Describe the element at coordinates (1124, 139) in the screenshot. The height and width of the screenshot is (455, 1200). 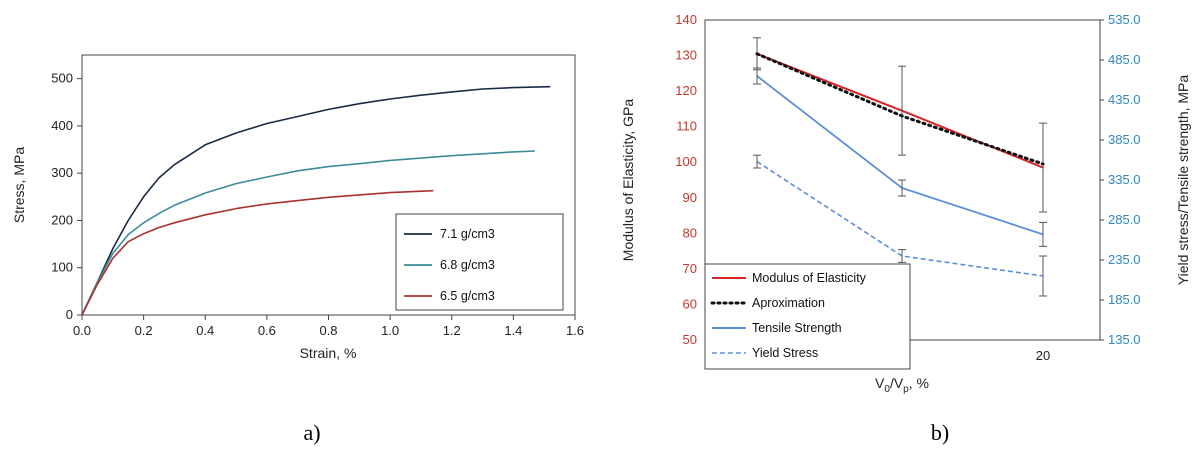
I see `right-tick-label: 385.0` at that location.